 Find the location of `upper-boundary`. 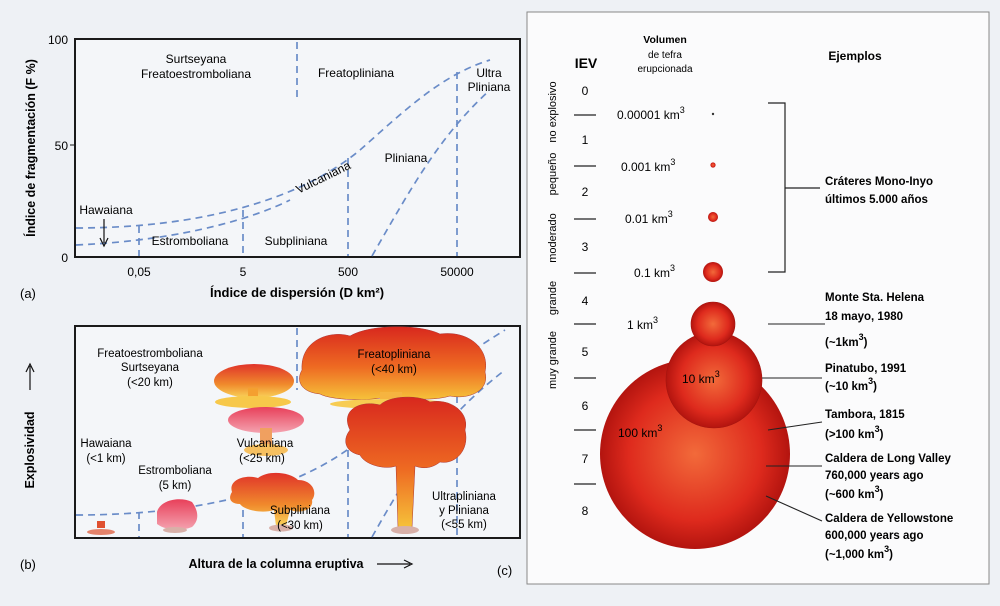

upper-boundary is located at coordinates (283, 144).